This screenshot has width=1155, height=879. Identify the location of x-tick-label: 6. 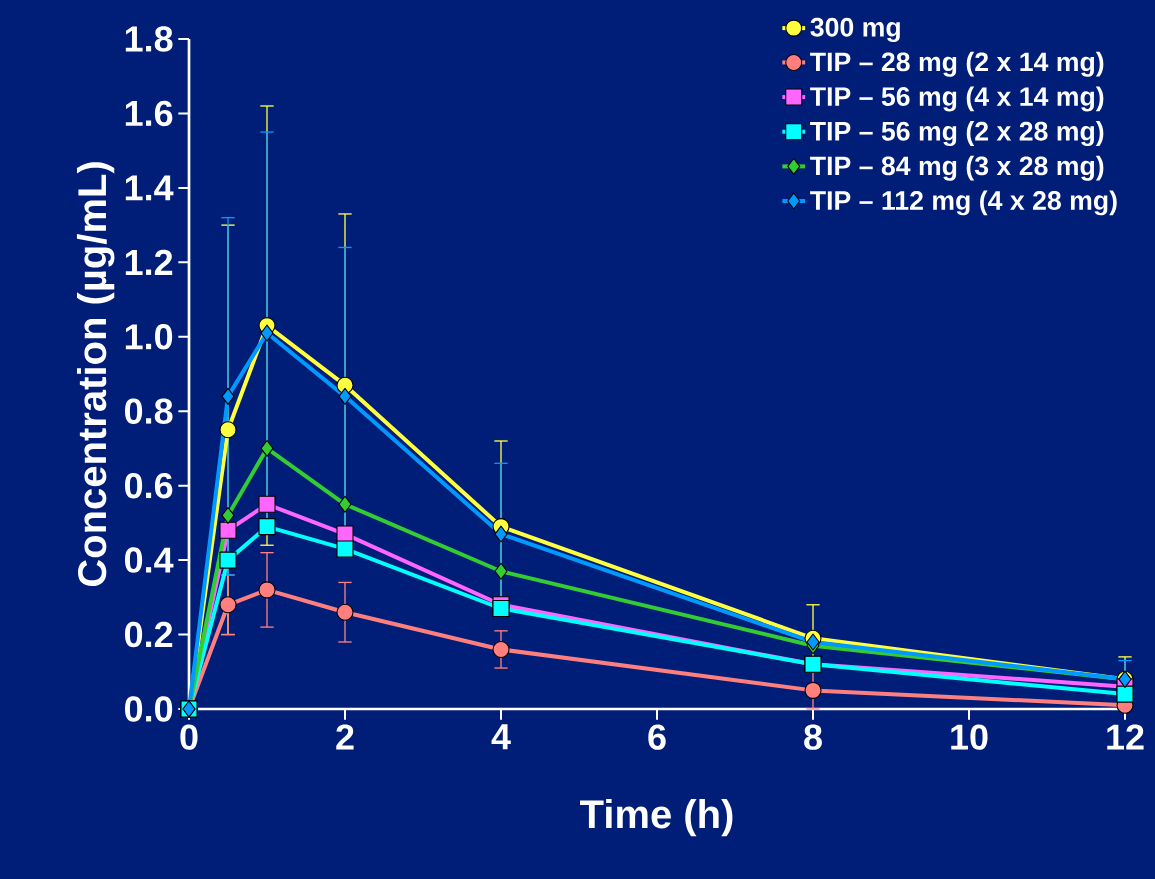
(657, 737).